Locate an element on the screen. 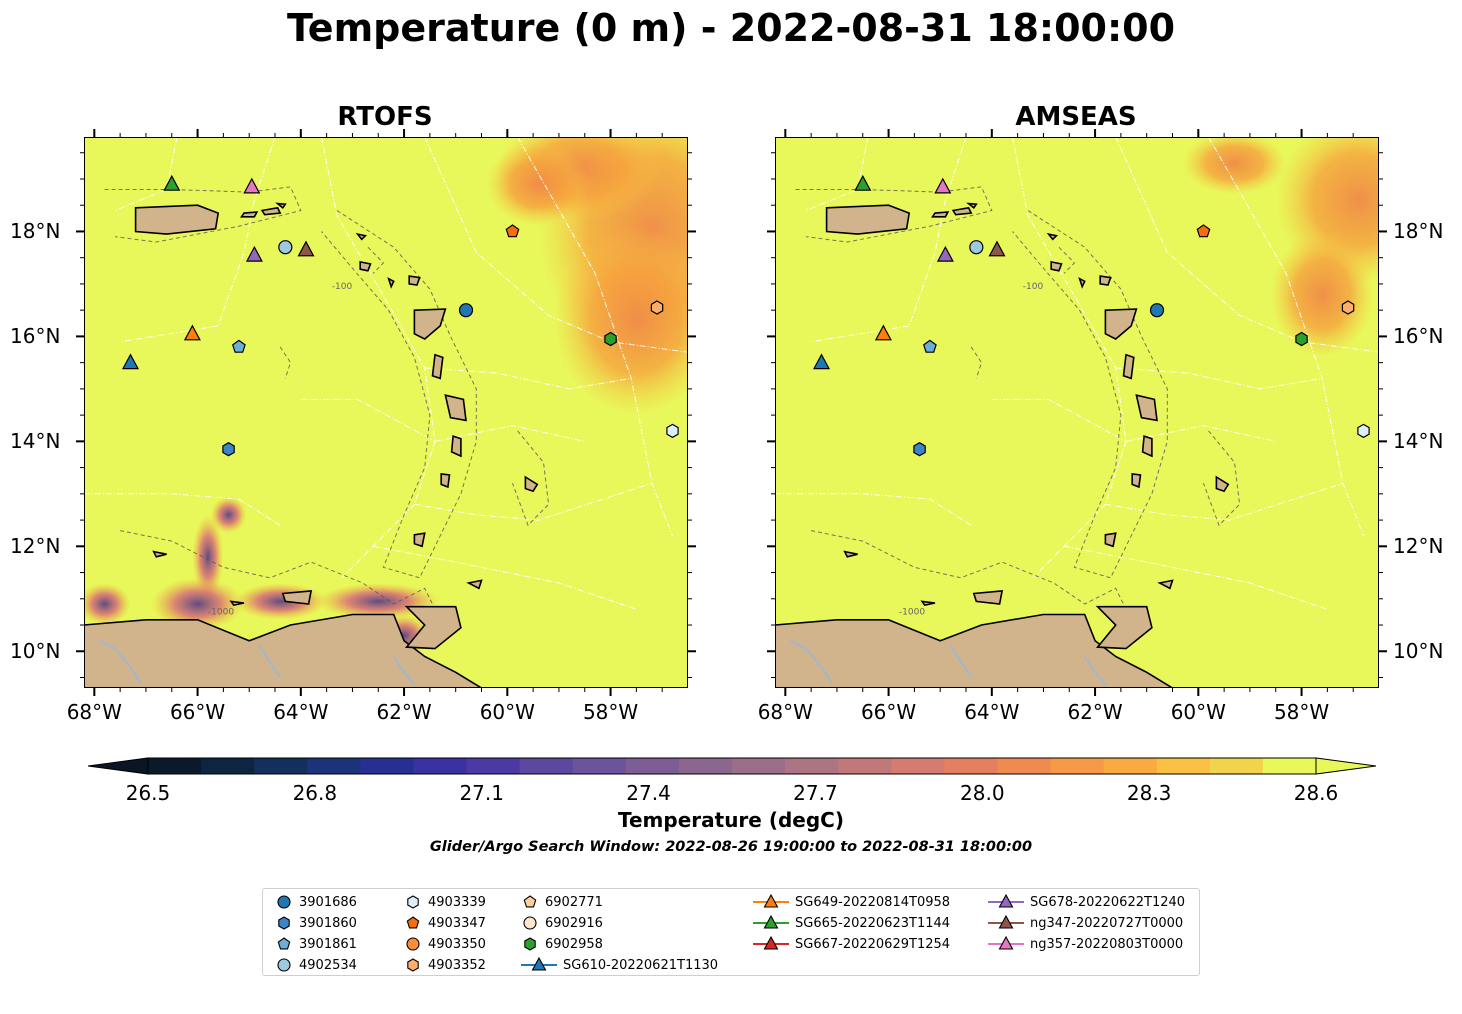 The image size is (1462, 1014). legend-label: 6902958 is located at coordinates (574, 944).